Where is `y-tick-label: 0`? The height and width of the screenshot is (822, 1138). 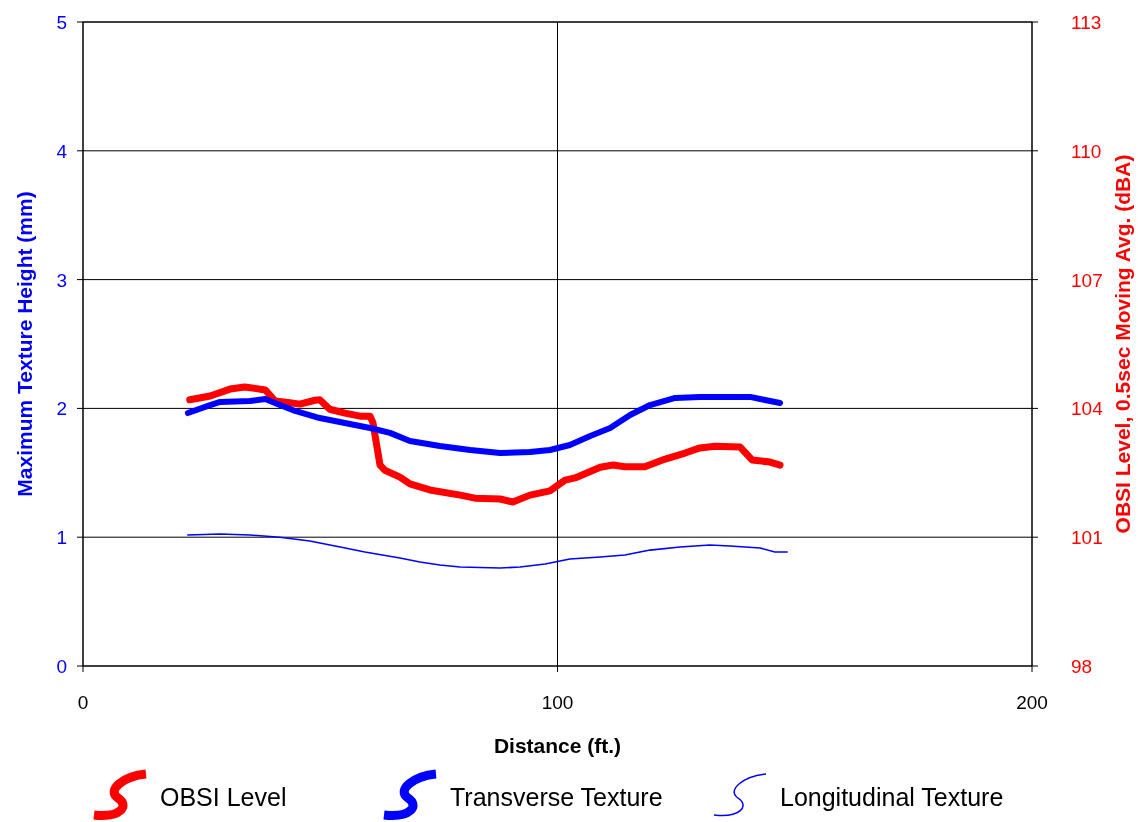
y-tick-label: 0 is located at coordinates (61, 666).